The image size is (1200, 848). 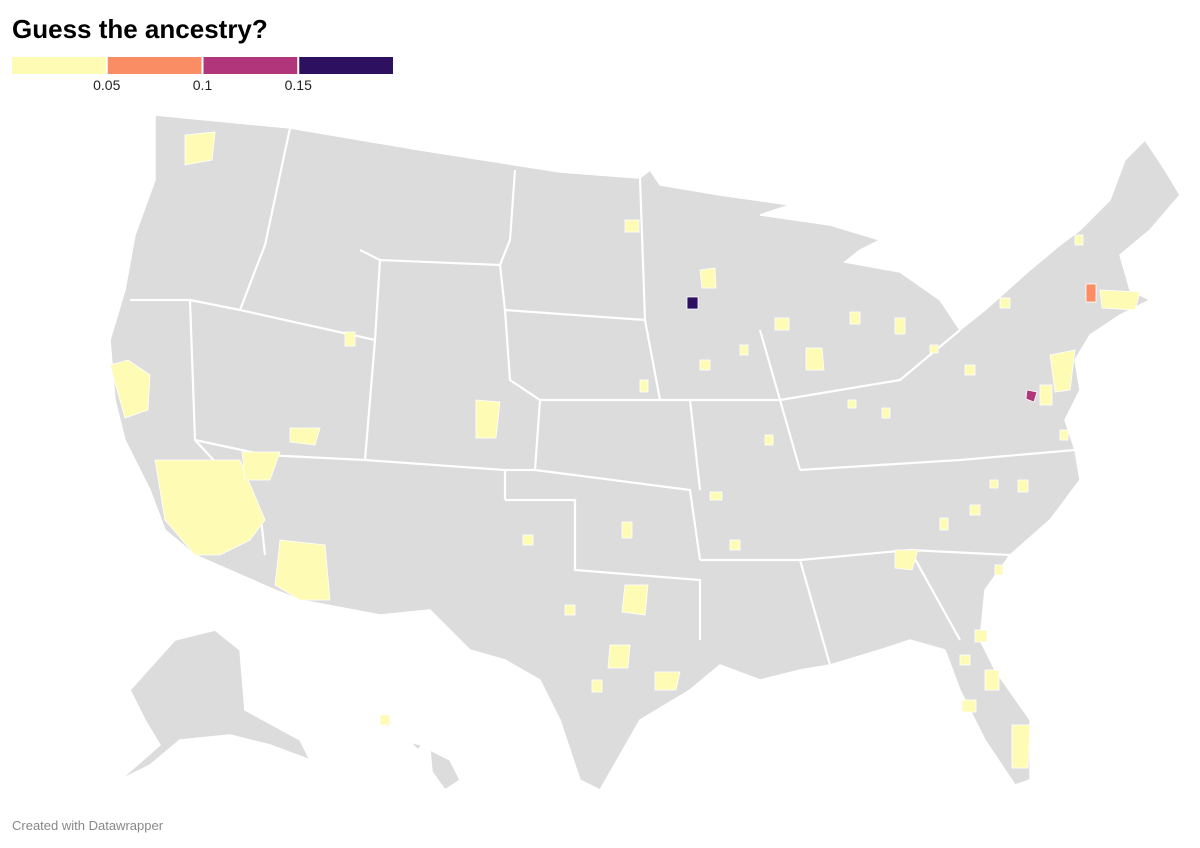 What do you see at coordinates (891, 343) in the screenshot?
I see `top-counties` at bounding box center [891, 343].